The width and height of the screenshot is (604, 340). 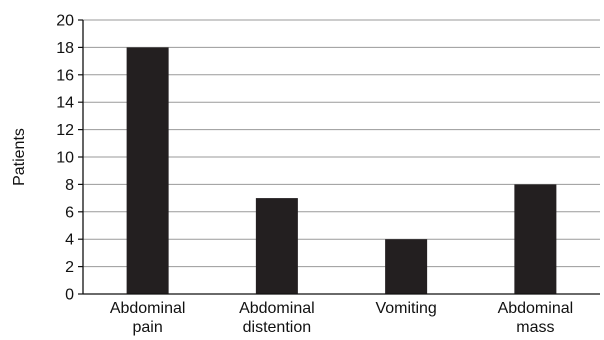 What do you see at coordinates (69, 185) in the screenshot?
I see `y-tick-label: 8` at bounding box center [69, 185].